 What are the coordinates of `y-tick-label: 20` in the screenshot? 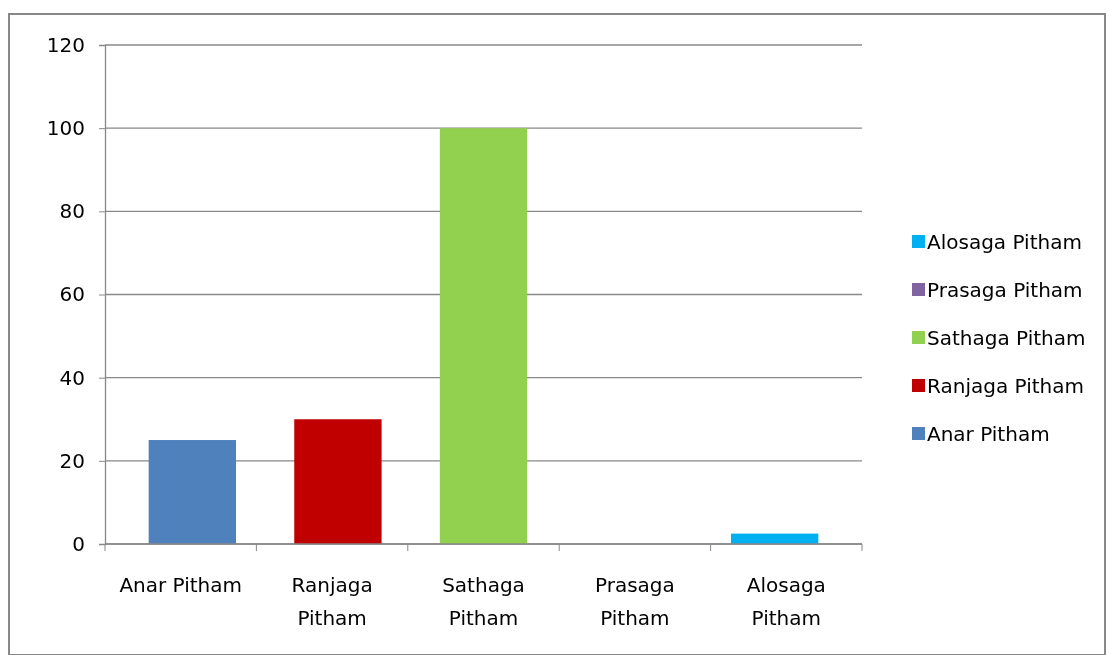 It's located at (72, 460).